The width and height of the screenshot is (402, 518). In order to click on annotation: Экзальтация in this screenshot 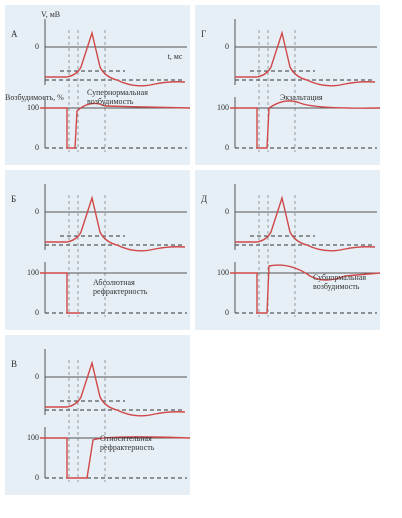, I will do `click(301, 97)`.